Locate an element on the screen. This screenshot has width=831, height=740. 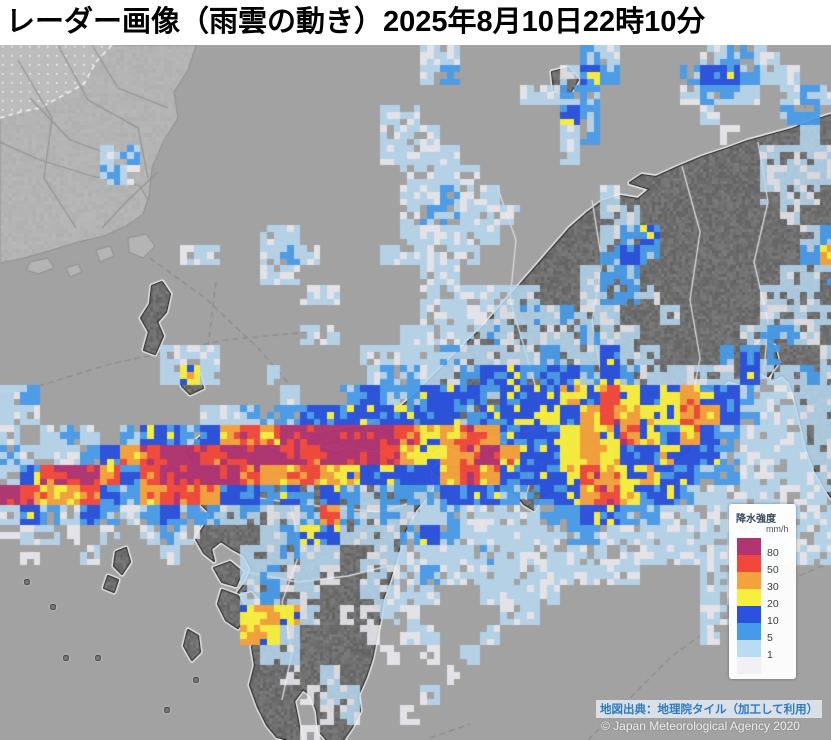
map-attribution: 地図出典：地理院タイル（加工して利用） is located at coordinates (709, 709).